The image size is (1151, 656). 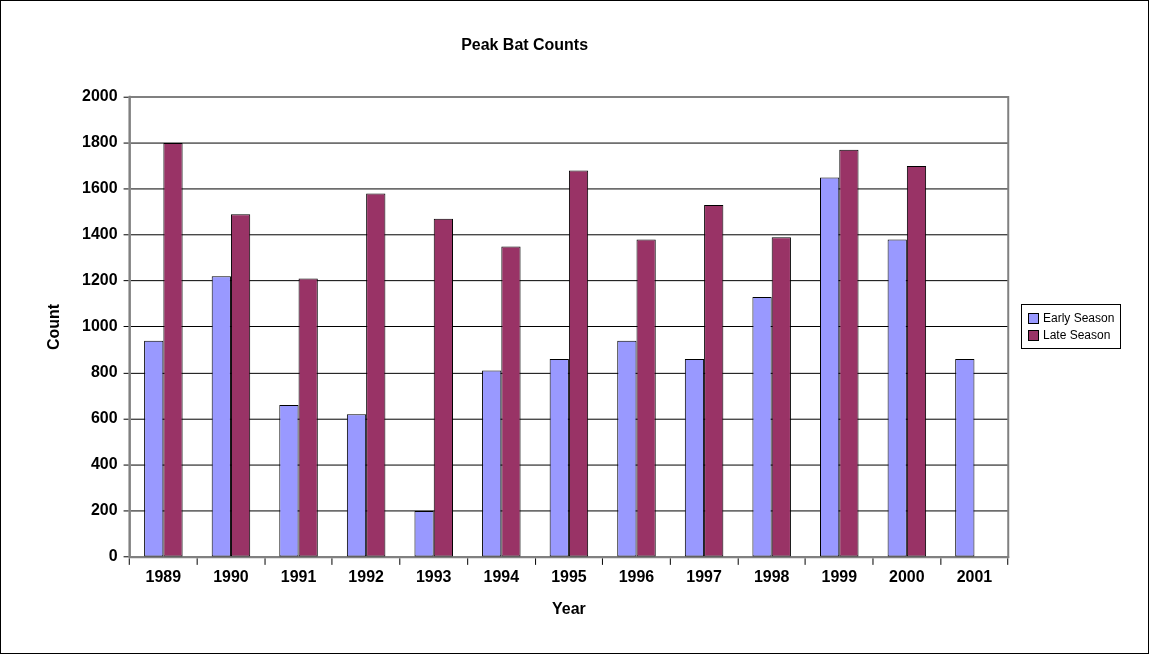 I want to click on y-tick-label: 2000, so click(x=100, y=96).